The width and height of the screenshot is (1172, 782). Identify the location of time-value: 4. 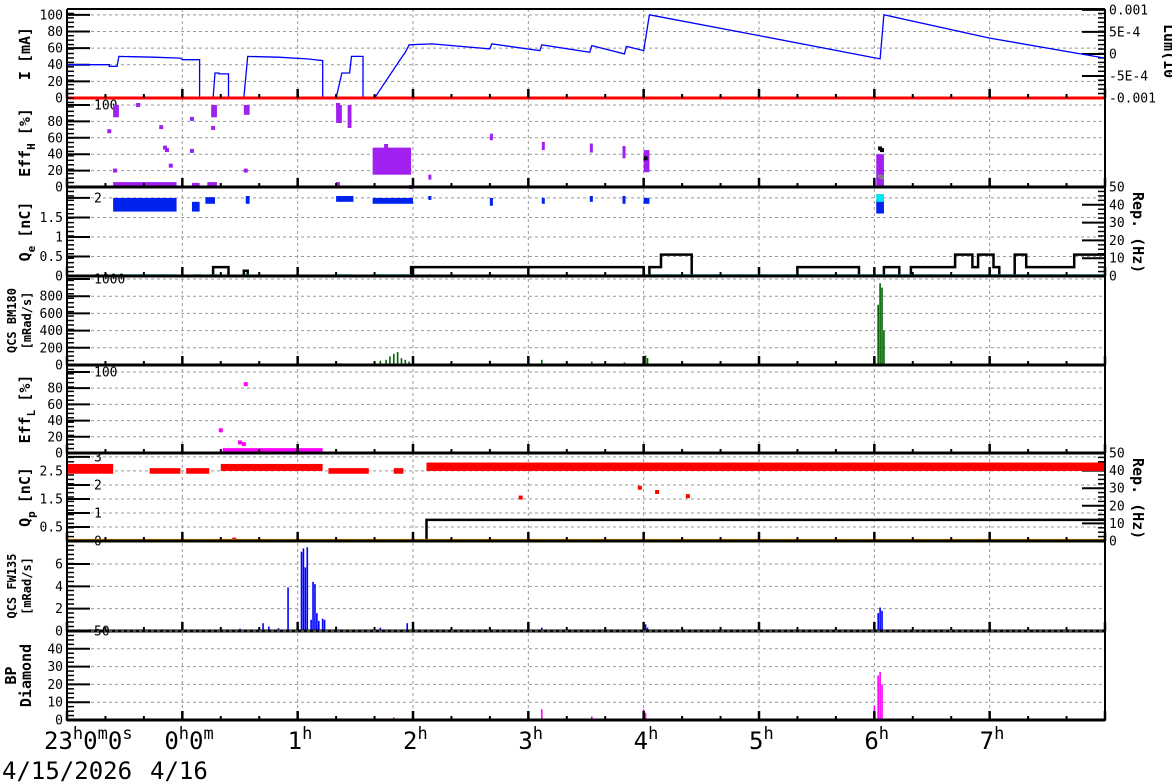
(641, 741).